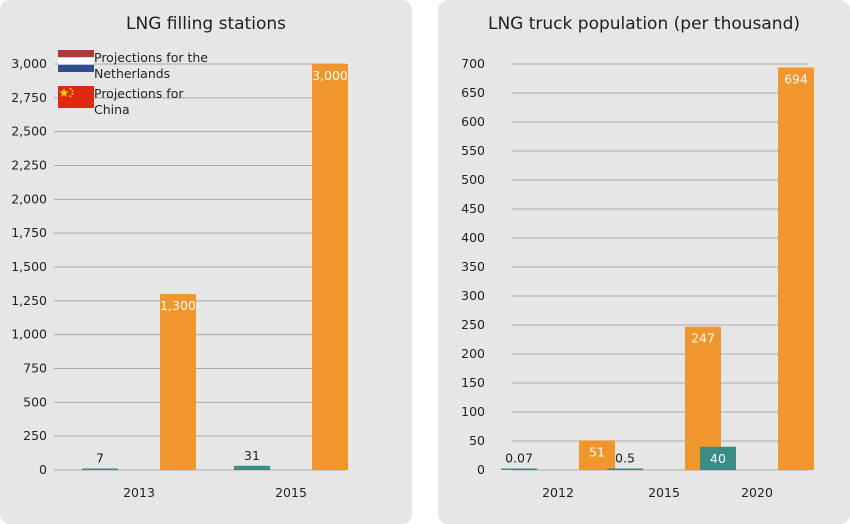  What do you see at coordinates (206, 24) in the screenshot?
I see `chart-title: LNG filling stations` at bounding box center [206, 24].